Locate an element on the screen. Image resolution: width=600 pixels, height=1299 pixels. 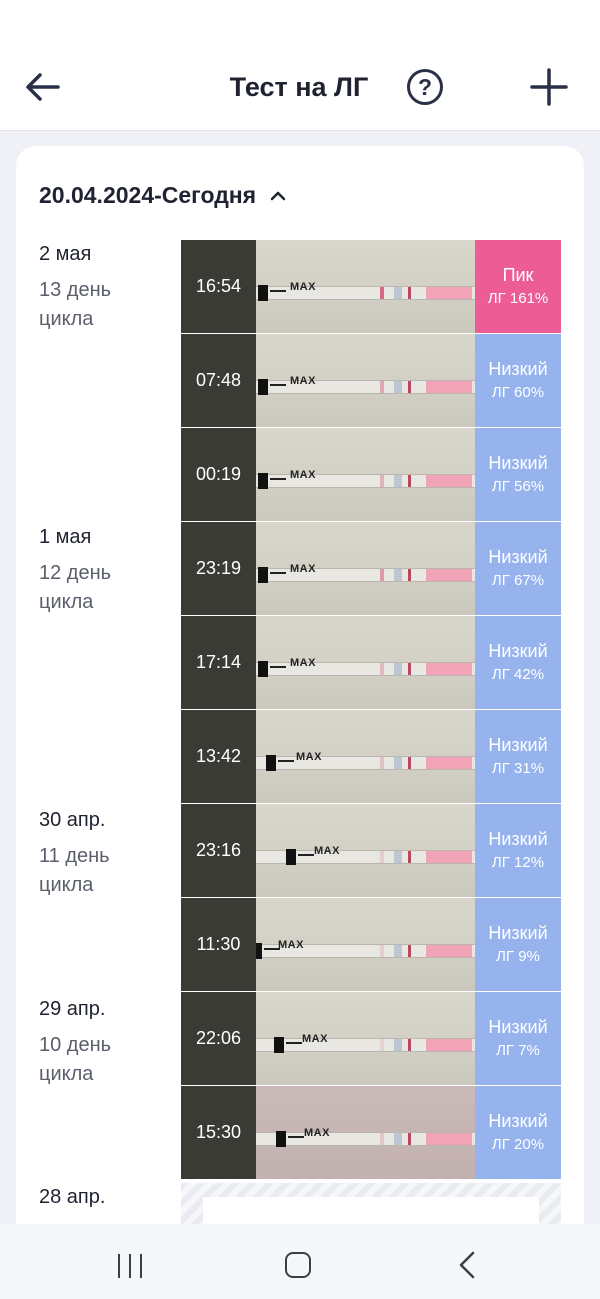
result-value: ЛГ 161% is located at coordinates (518, 298).